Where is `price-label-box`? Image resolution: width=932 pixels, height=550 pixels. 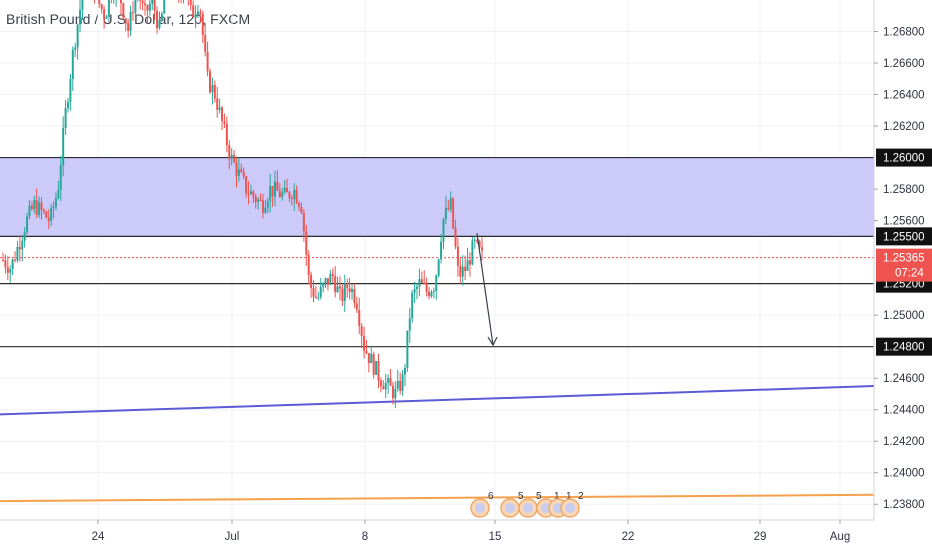
price-label-box is located at coordinates (904, 346).